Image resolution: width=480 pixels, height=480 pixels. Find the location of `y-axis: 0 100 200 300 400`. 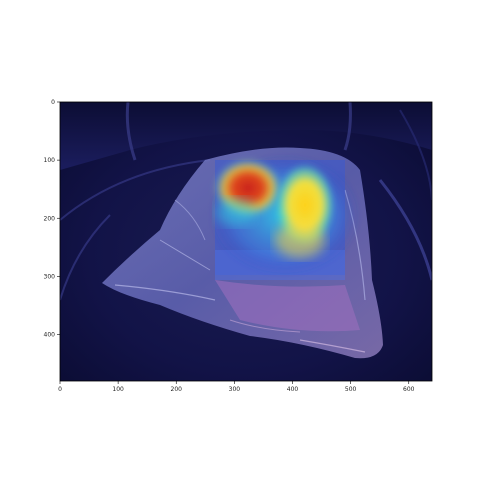

y-axis: 0 100 200 300 400 is located at coordinates (52, 219).